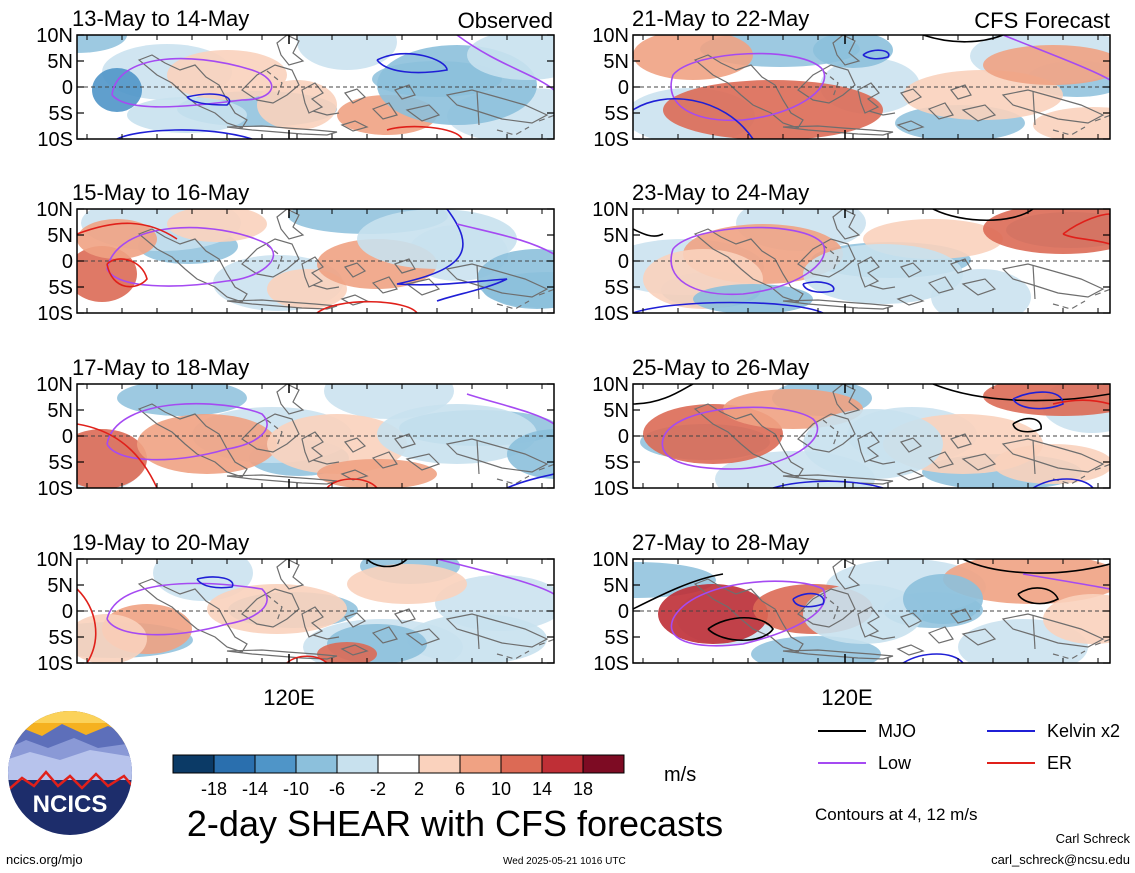 Image resolution: width=1135 pixels, height=873 pixels. What do you see at coordinates (896, 814) in the screenshot?
I see `contours-note: Contours at 4, 12 m/s` at bounding box center [896, 814].